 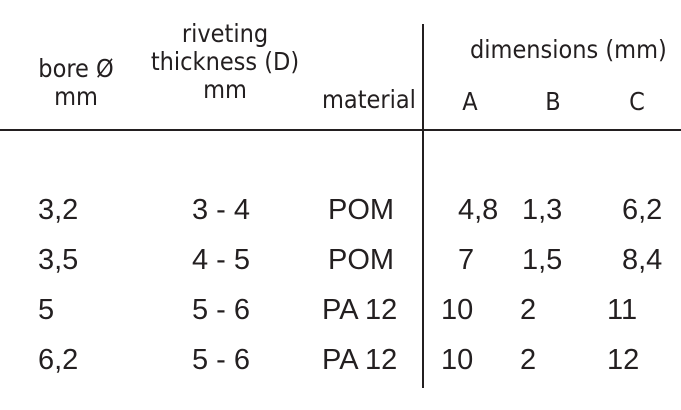 What do you see at coordinates (58, 360) in the screenshot?
I see `cell-bore: 6,2` at bounding box center [58, 360].